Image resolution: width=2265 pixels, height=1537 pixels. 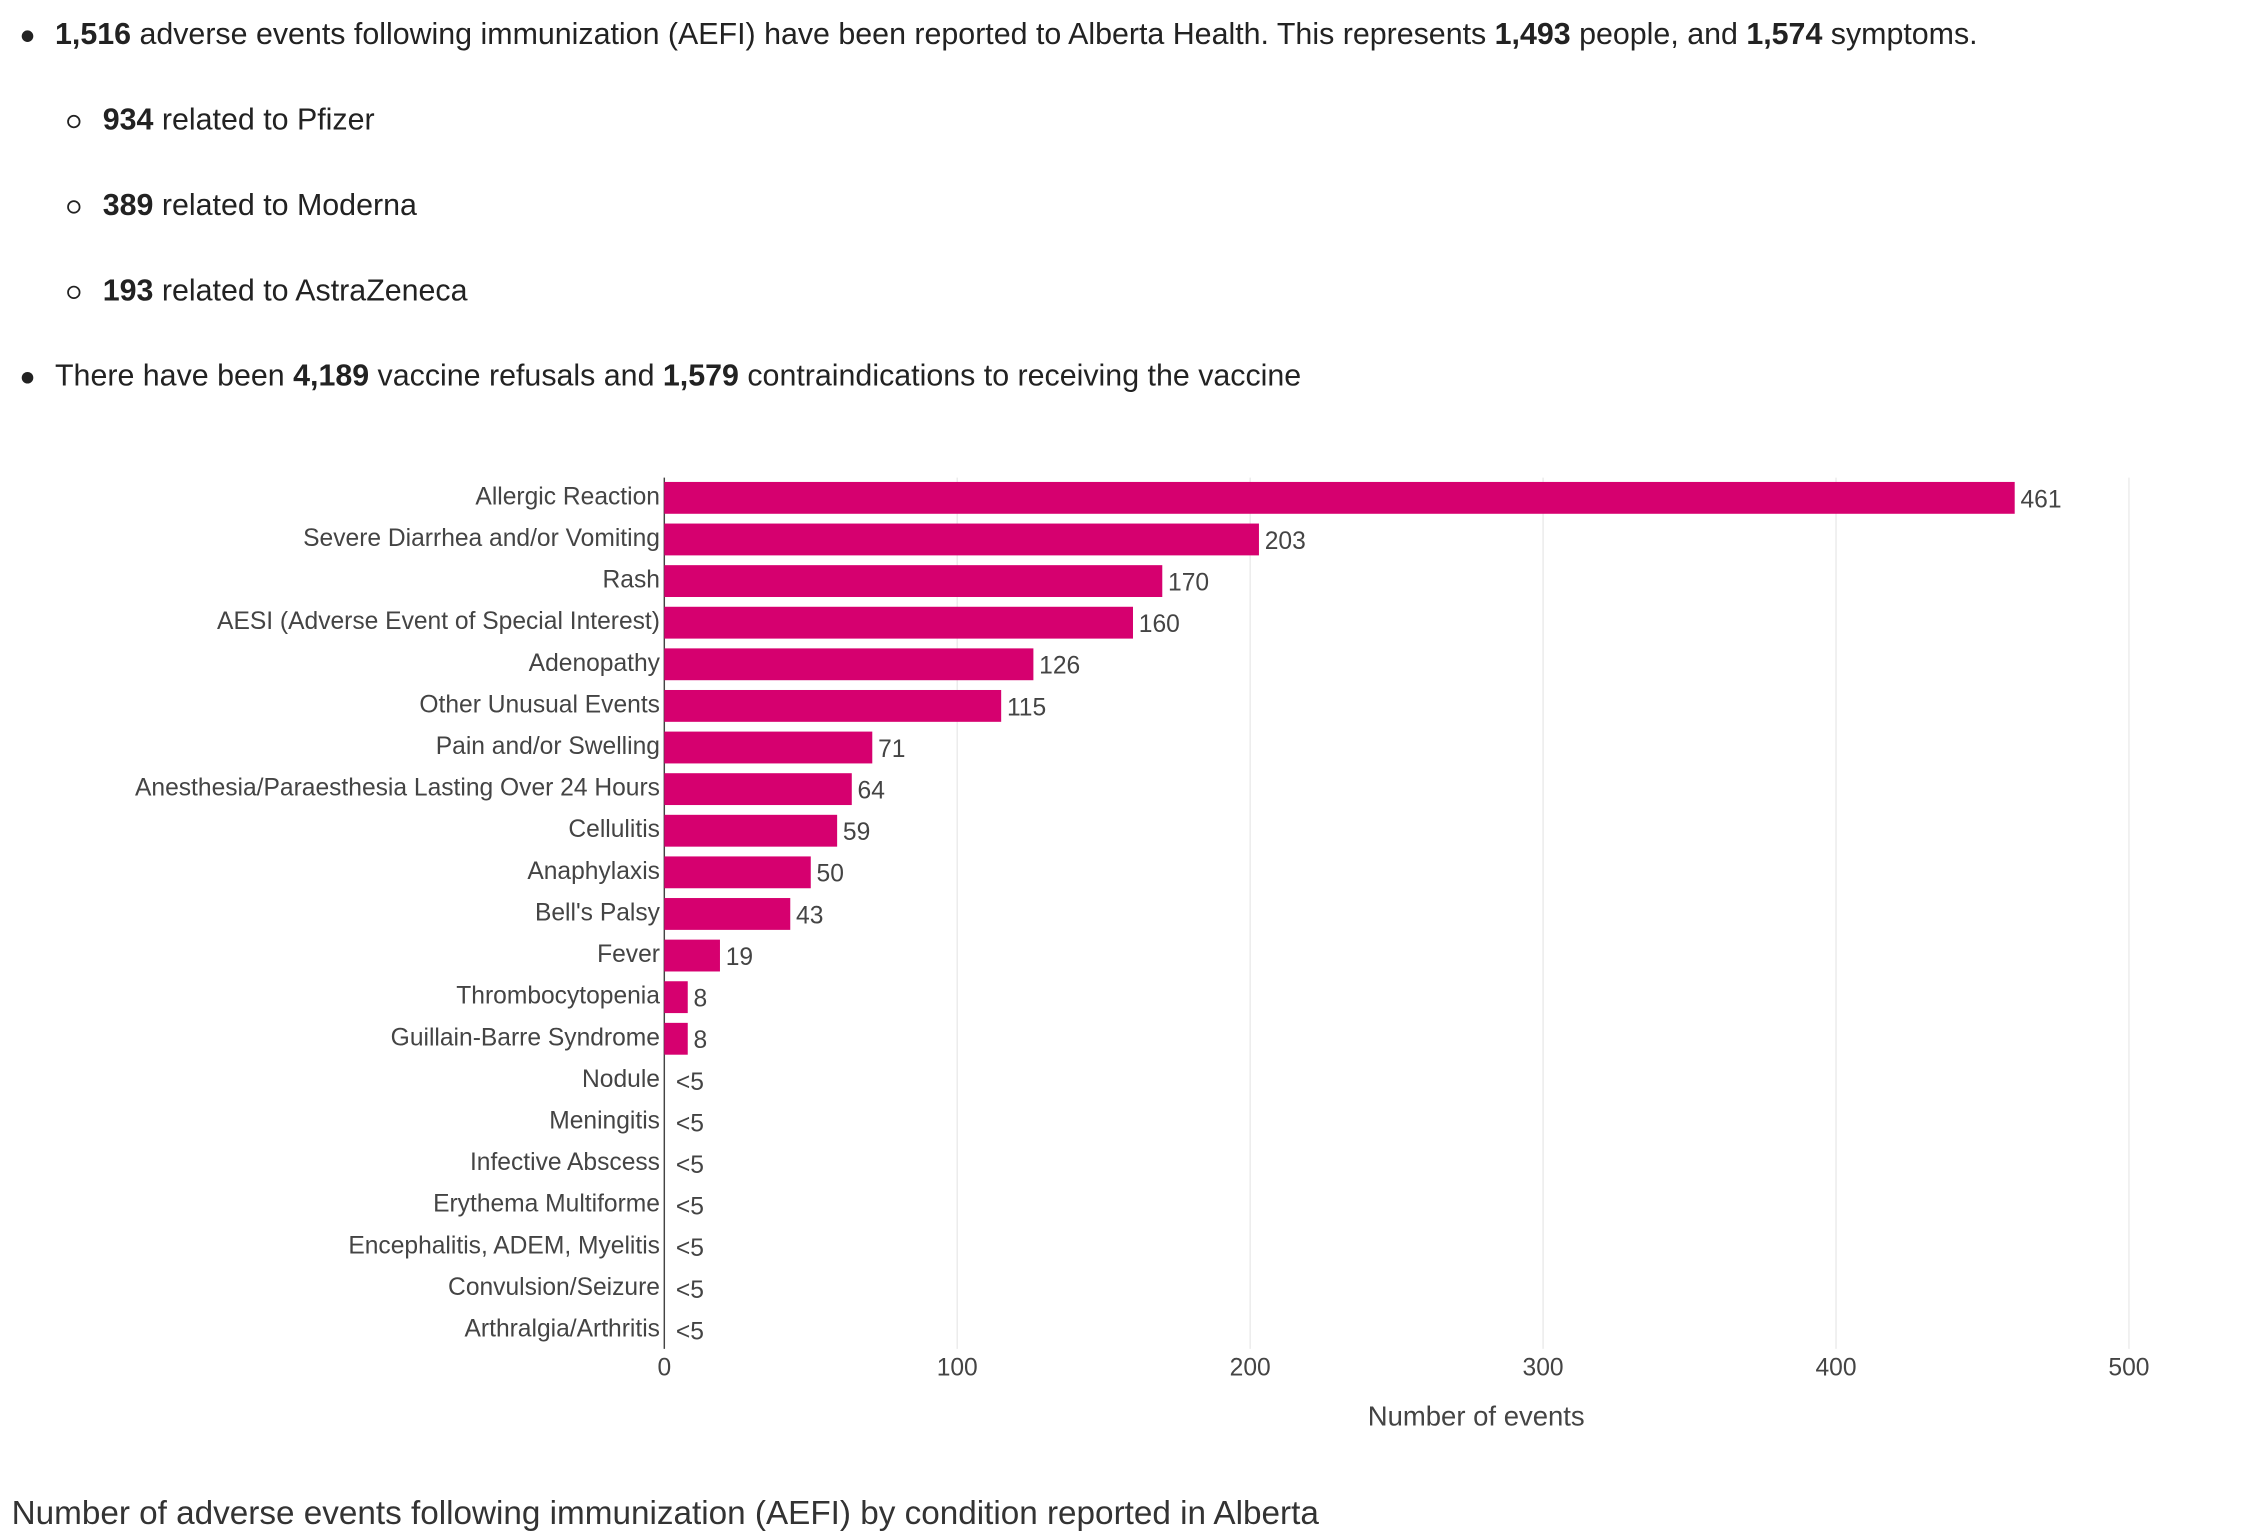 What do you see at coordinates (438, 621) in the screenshot?
I see `category-label: AESI (Adverse Event of Special Interest)` at bounding box center [438, 621].